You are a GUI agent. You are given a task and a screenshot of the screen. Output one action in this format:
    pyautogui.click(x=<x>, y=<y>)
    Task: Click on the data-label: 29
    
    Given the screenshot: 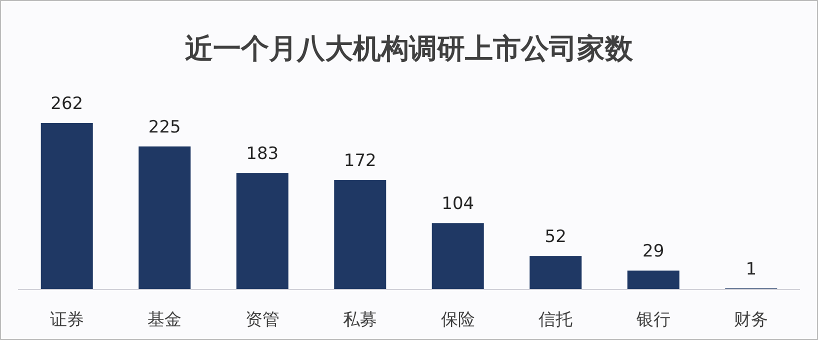 What is the action you would take?
    pyautogui.click(x=653, y=252)
    